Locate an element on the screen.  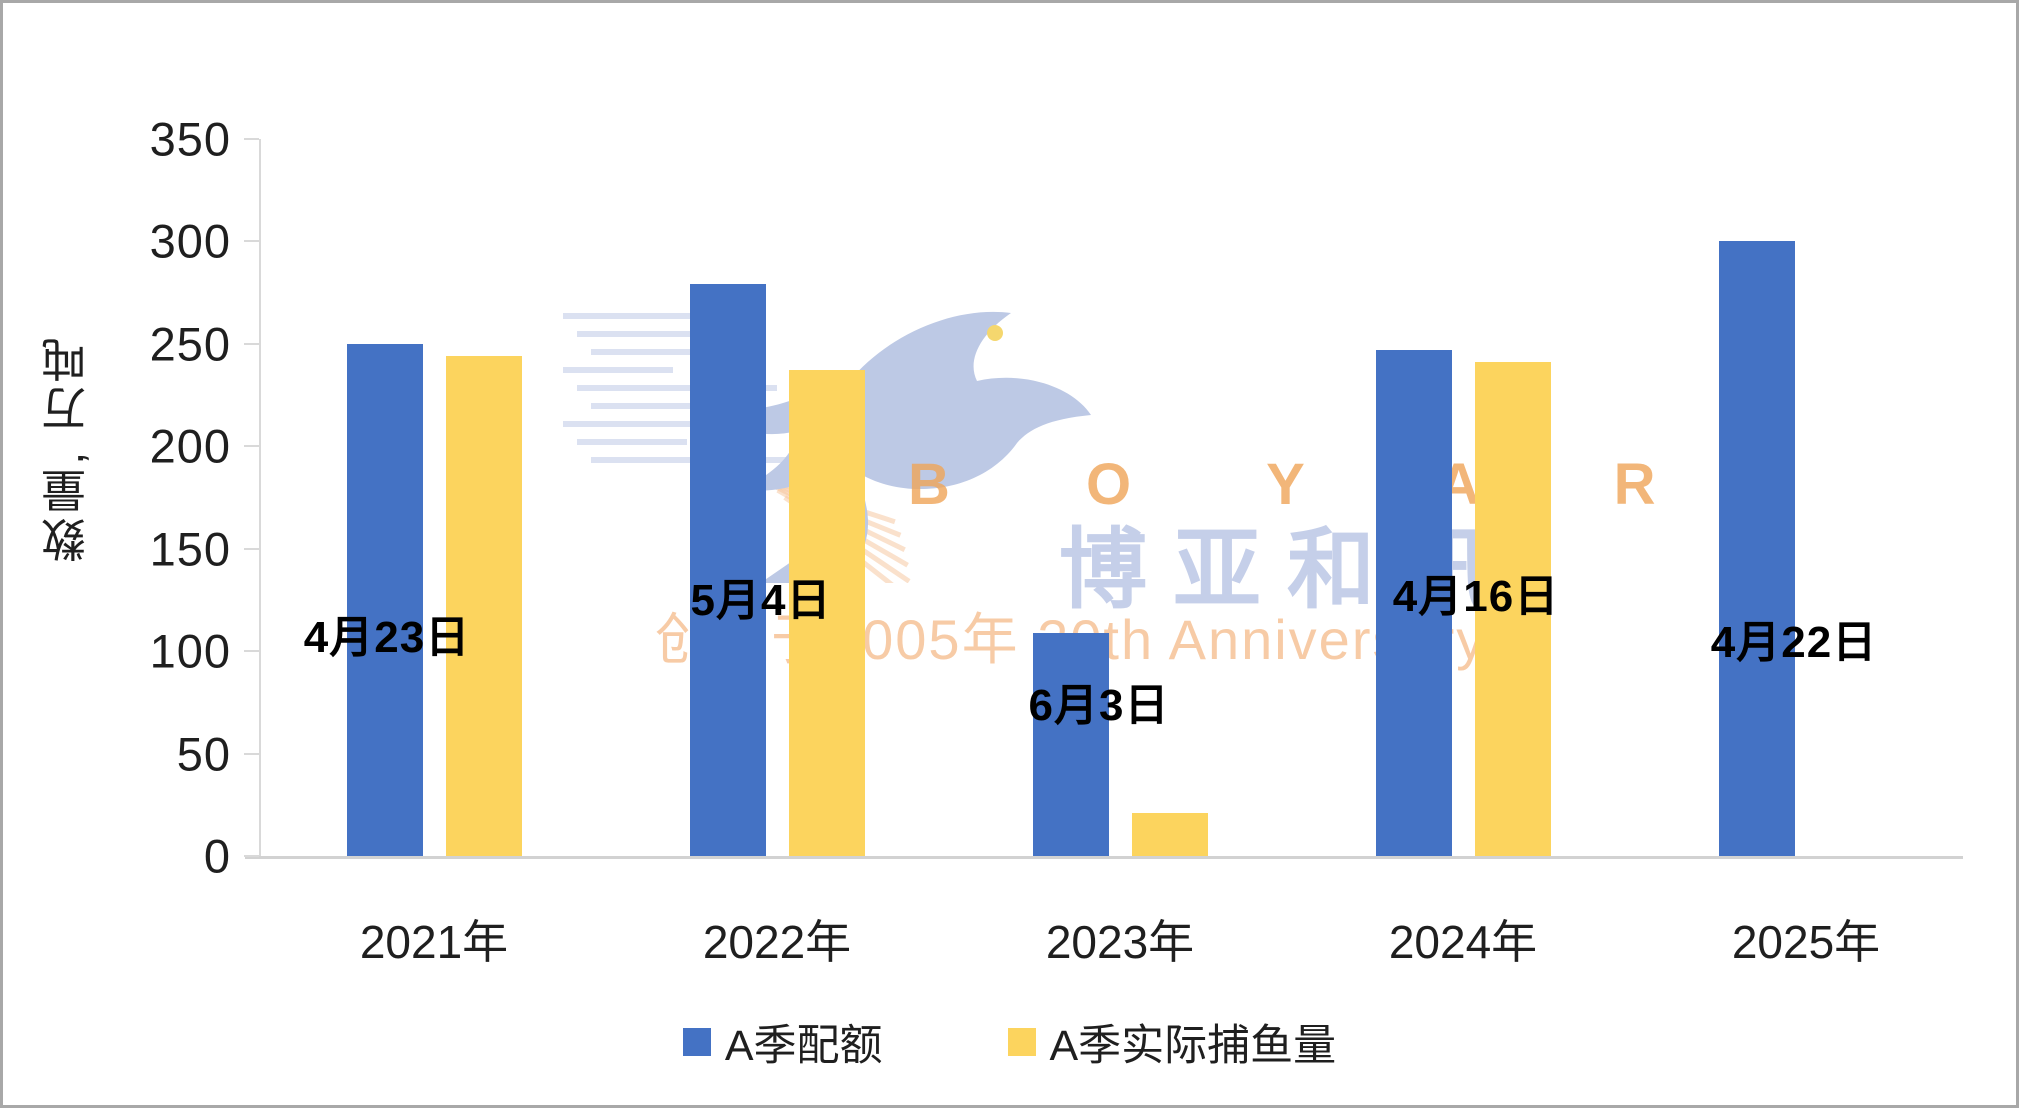
x-axis-label-2022年: 2022年 is located at coordinates (777, 942).